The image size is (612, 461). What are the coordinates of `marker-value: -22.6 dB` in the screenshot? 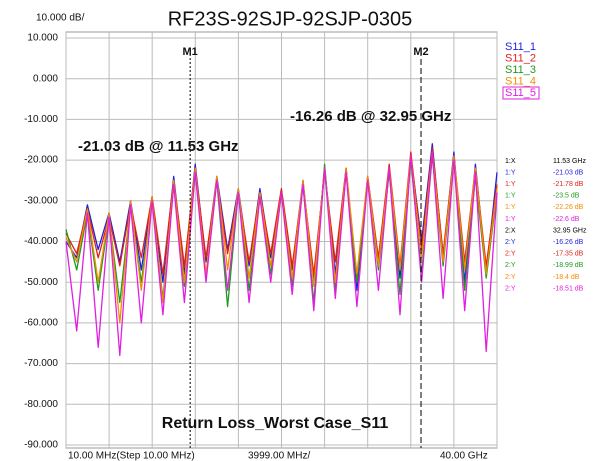 It's located at (566, 219).